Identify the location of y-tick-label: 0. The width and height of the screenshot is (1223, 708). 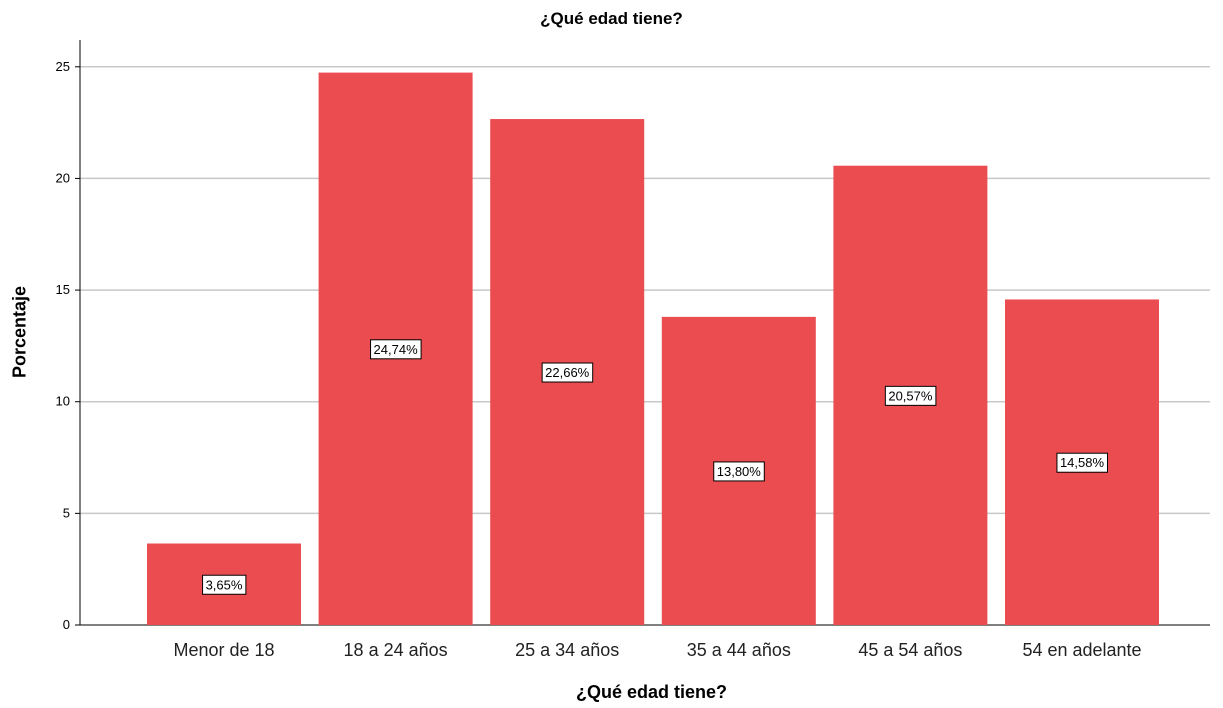
(66, 624).